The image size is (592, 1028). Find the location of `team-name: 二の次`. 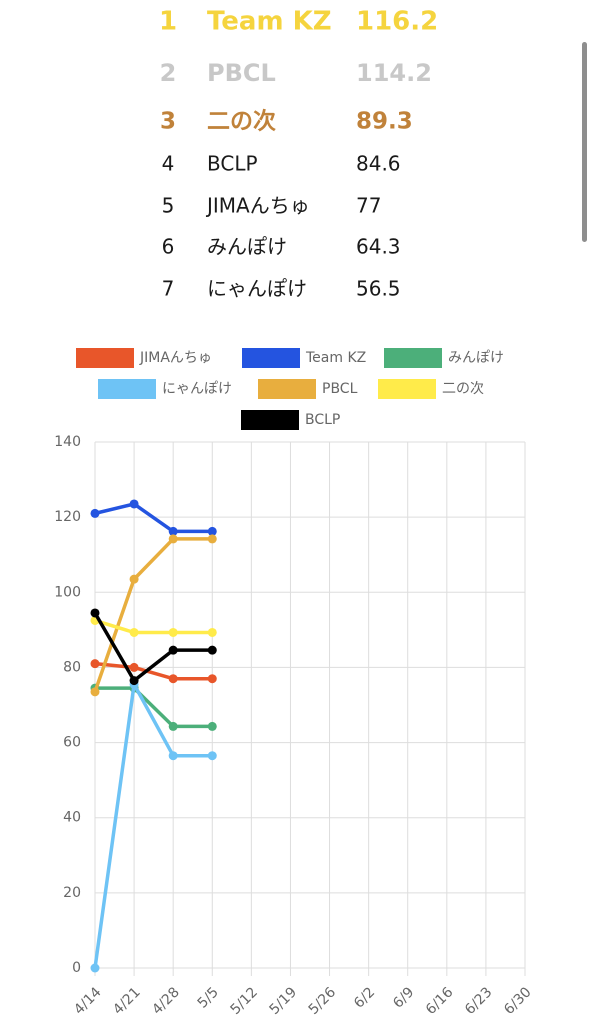

team-name: 二の次 is located at coordinates (241, 121).